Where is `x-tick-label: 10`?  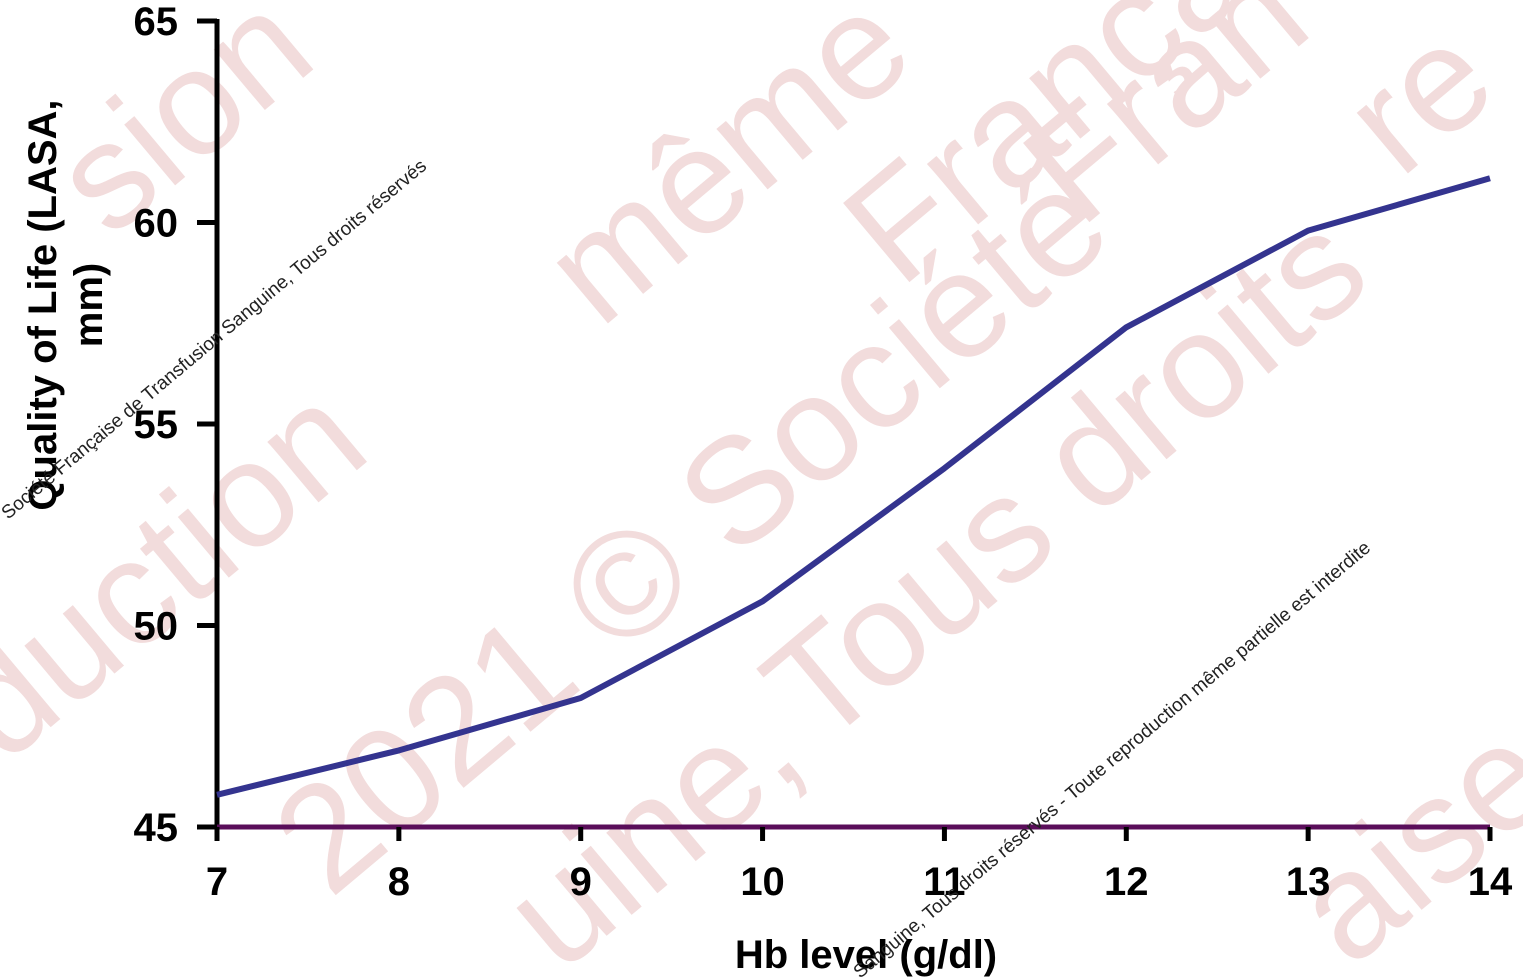
x-tick-label: 10 is located at coordinates (762, 882).